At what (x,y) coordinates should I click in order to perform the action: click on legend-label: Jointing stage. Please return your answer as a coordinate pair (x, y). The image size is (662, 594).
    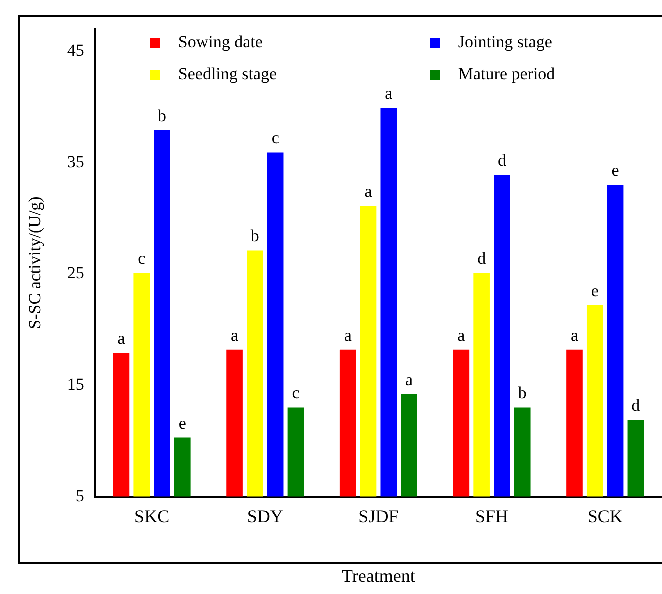
    Looking at the image, I should click on (505, 42).